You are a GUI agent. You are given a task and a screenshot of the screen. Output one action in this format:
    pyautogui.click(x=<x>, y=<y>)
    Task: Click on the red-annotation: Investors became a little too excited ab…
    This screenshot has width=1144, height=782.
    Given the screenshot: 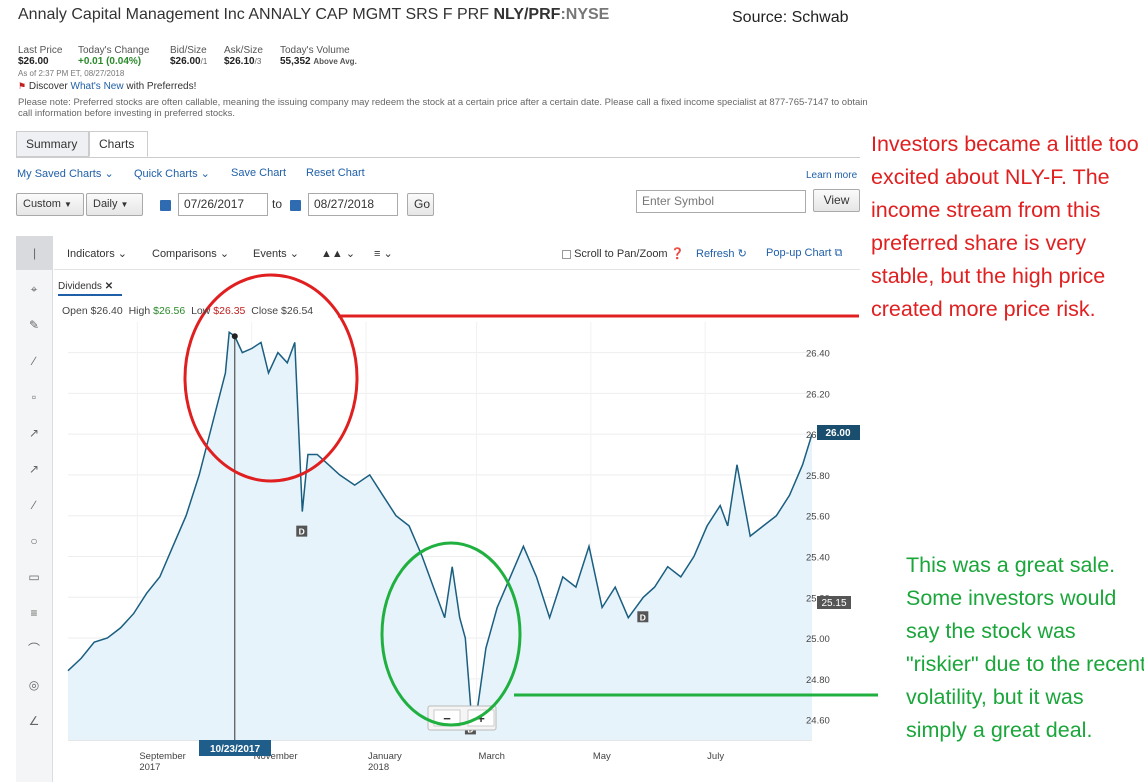 What is the action you would take?
    pyautogui.click(x=1005, y=226)
    